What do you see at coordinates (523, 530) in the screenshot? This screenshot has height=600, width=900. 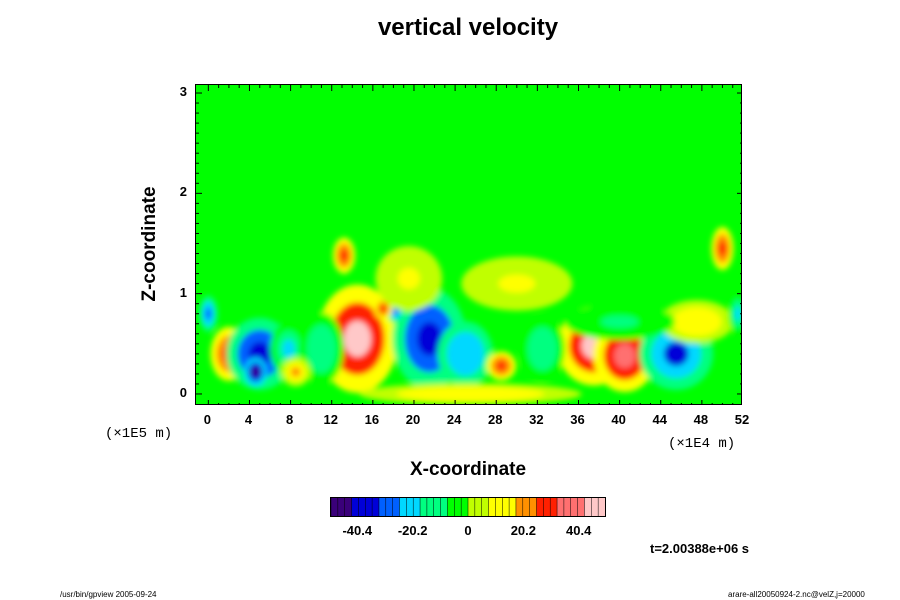 I see `colorbar-tick-label: 20.2` at bounding box center [523, 530].